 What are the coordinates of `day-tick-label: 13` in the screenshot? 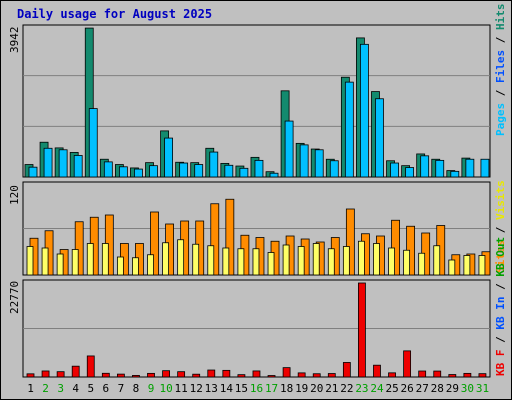 It's located at (211, 388).